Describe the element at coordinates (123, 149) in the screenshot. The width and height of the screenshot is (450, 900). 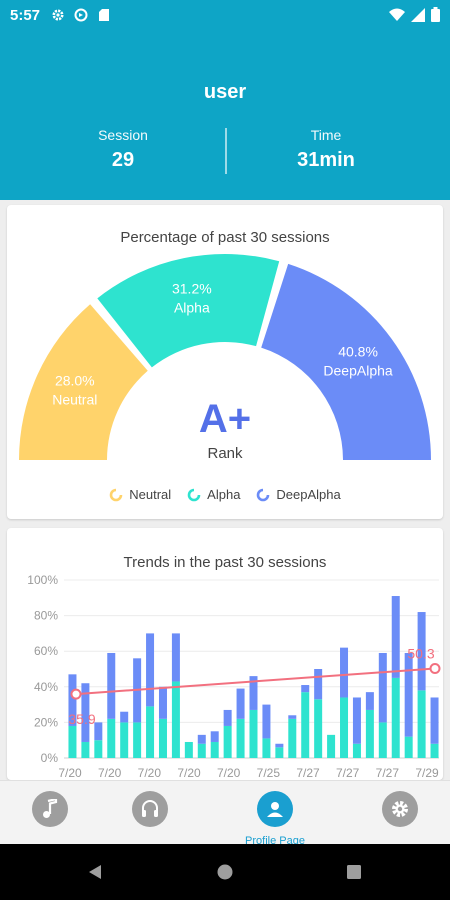
I see `session-stat: Session 29` at that location.